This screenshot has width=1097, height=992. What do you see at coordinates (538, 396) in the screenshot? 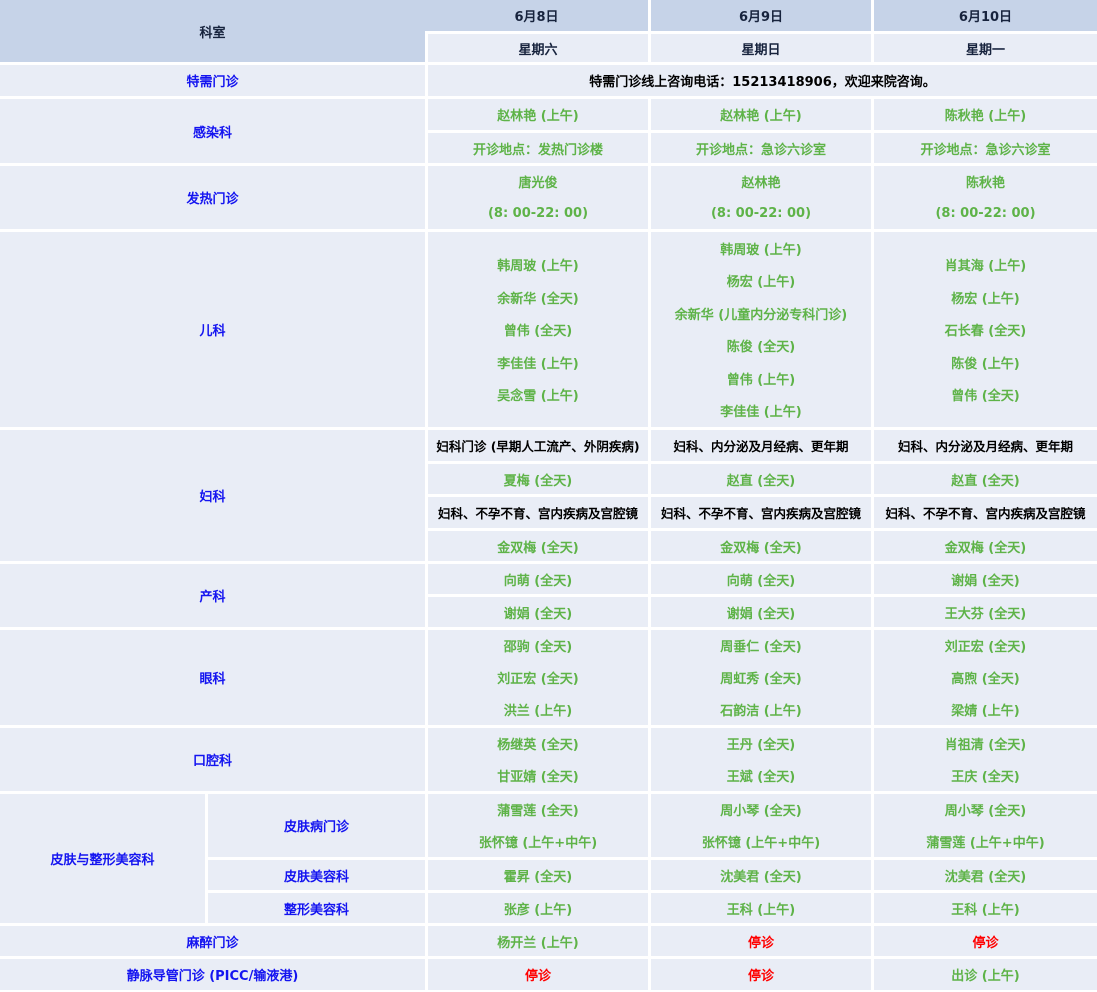
I see `doctor-line: 吴念雪 (上午)` at bounding box center [538, 396].